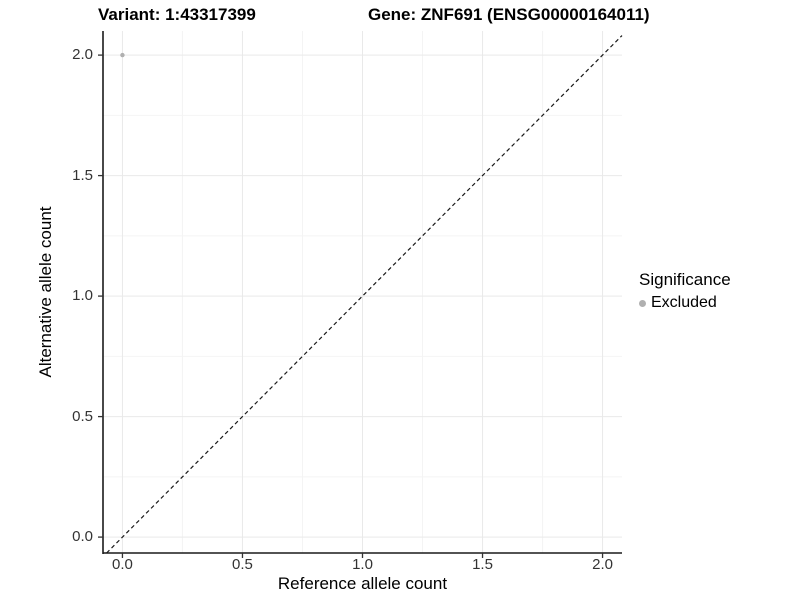 The height and width of the screenshot is (600, 800). Describe the element at coordinates (482, 564) in the screenshot. I see `x-tick-label: 1.5` at that location.